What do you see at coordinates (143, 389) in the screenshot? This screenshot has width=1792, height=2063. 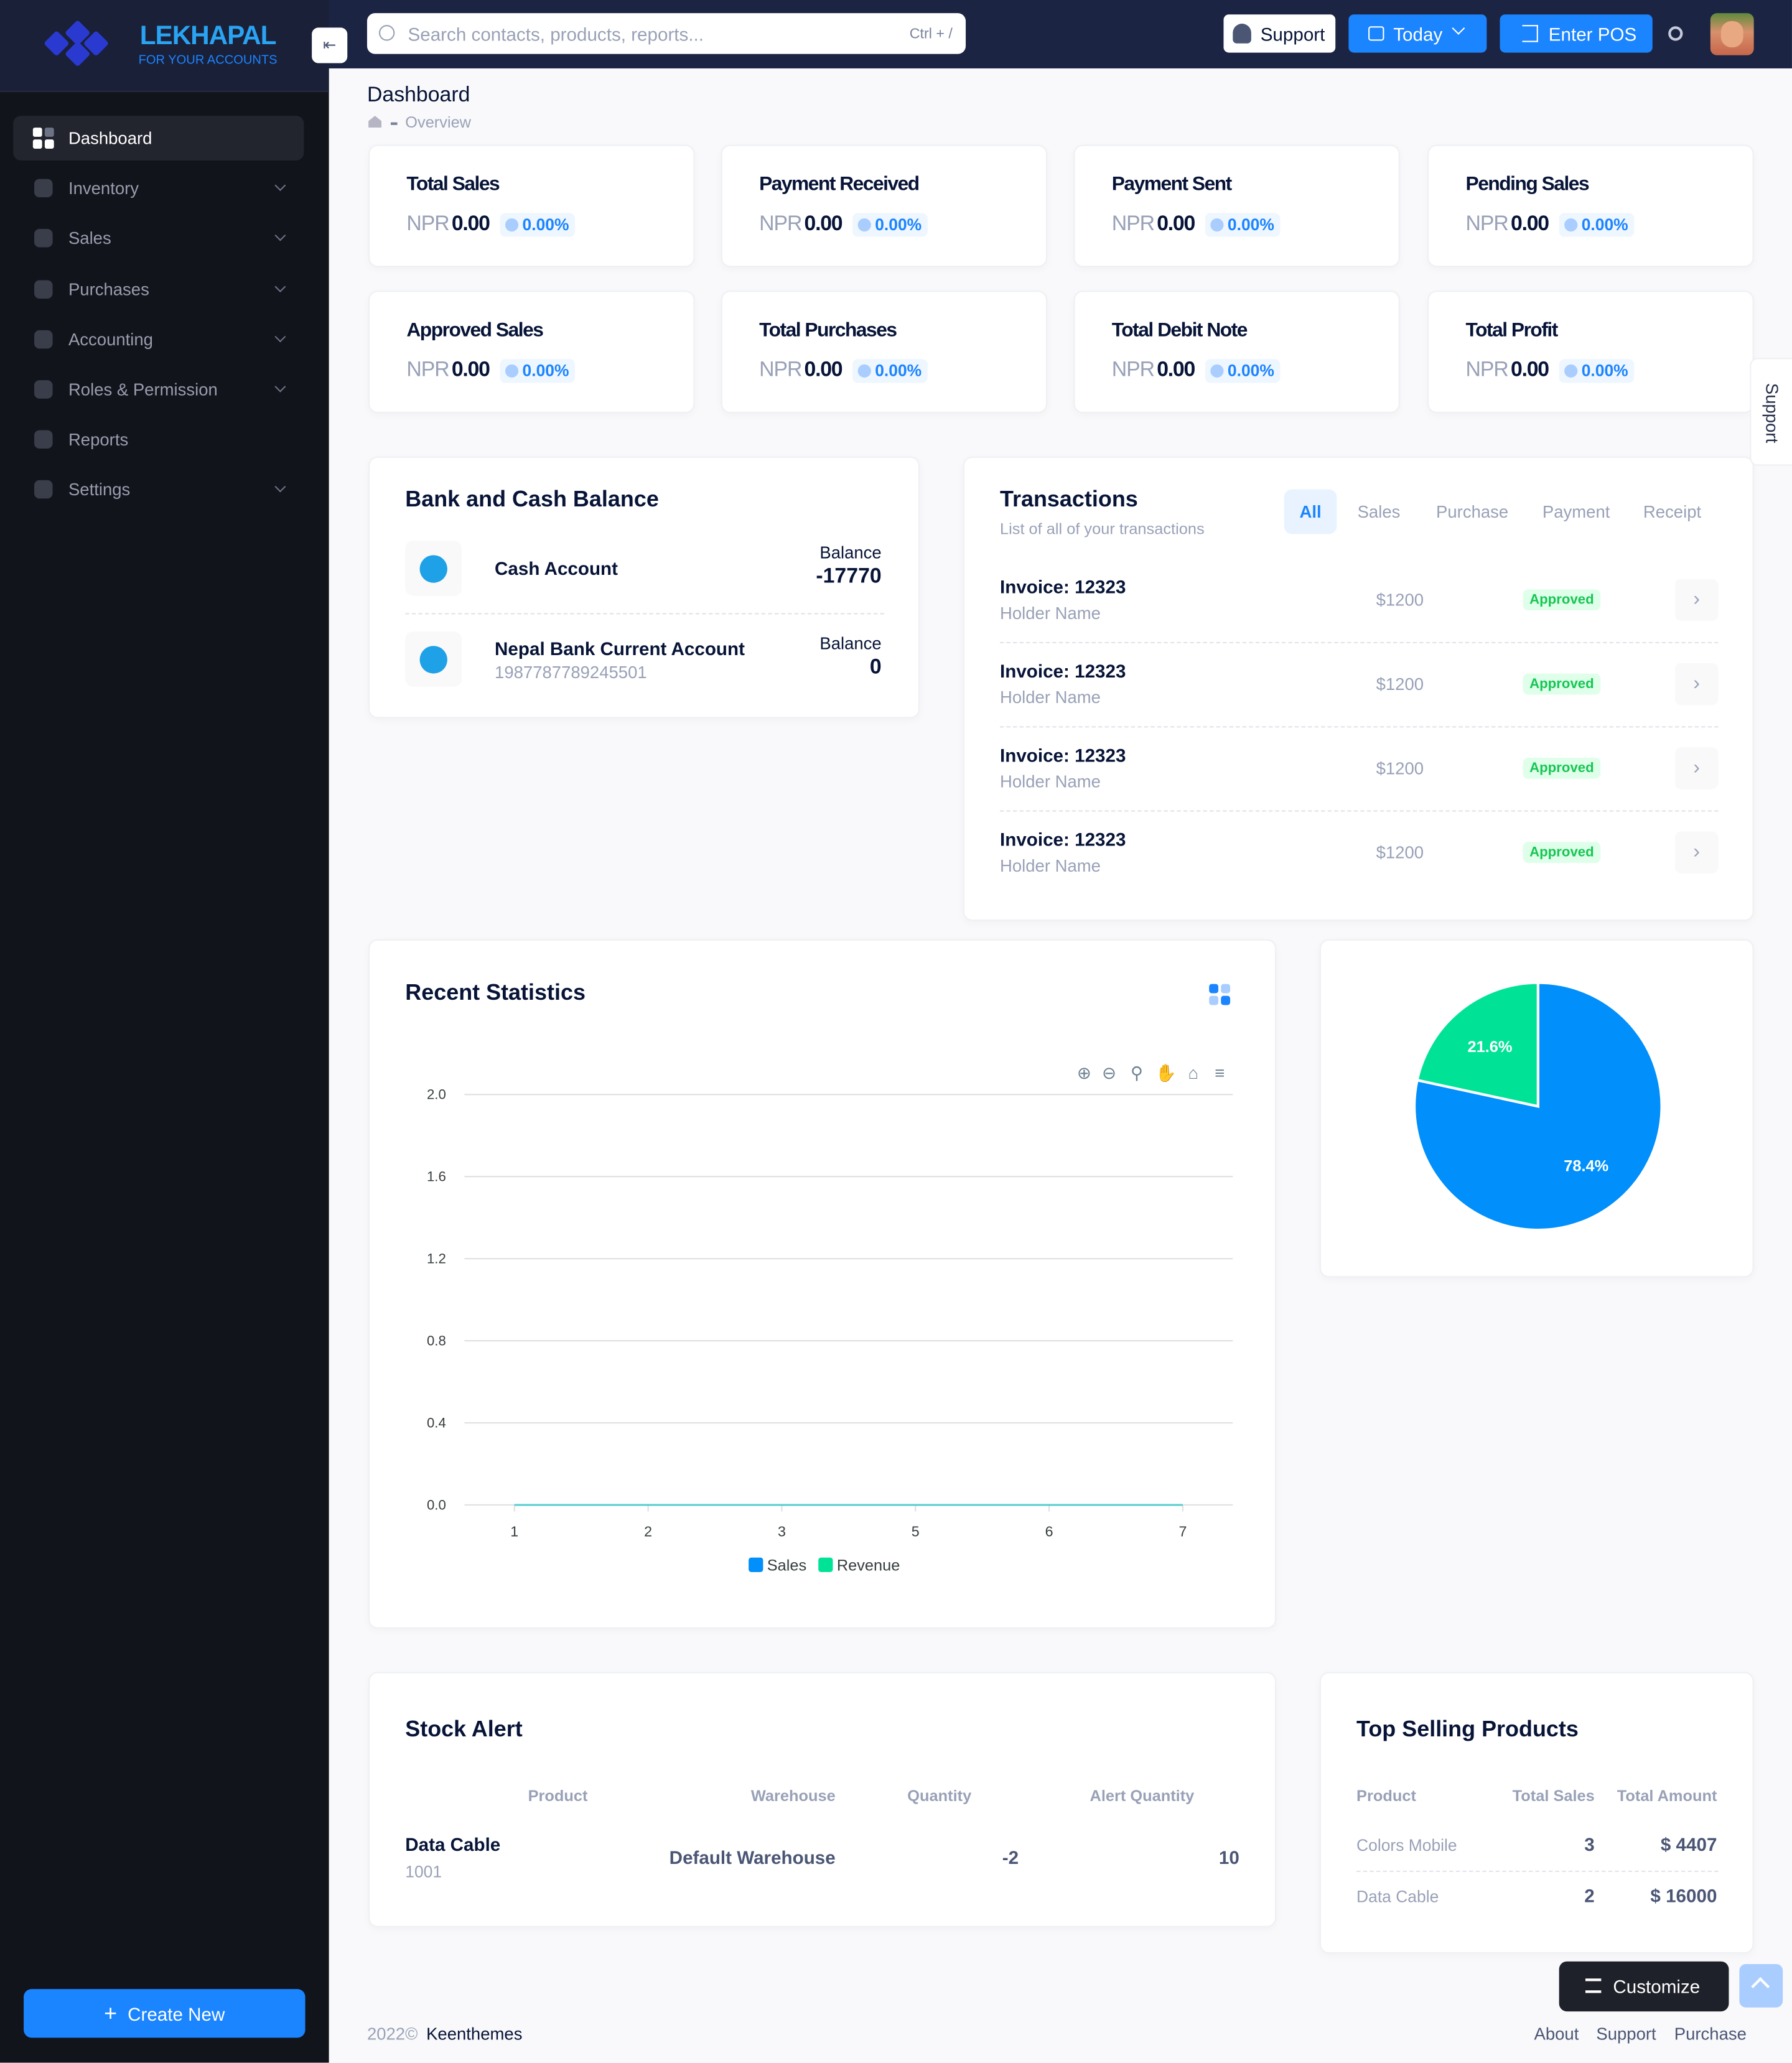 I see `nav-item: Roles & Permission` at bounding box center [143, 389].